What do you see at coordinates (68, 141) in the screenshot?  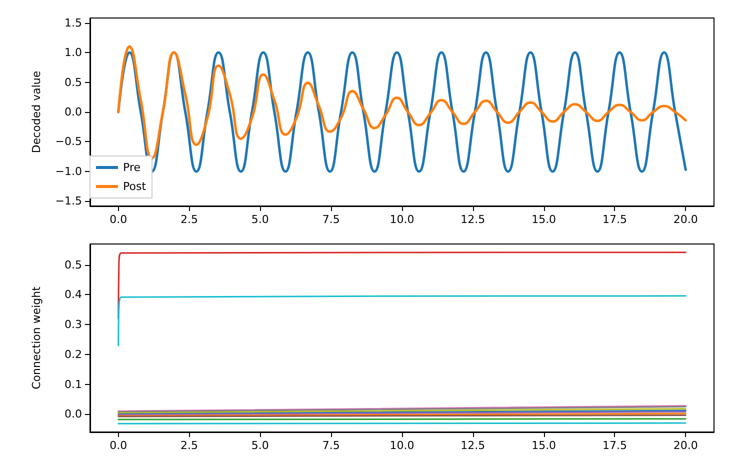 I see `y-tick-label: −0.5` at bounding box center [68, 141].